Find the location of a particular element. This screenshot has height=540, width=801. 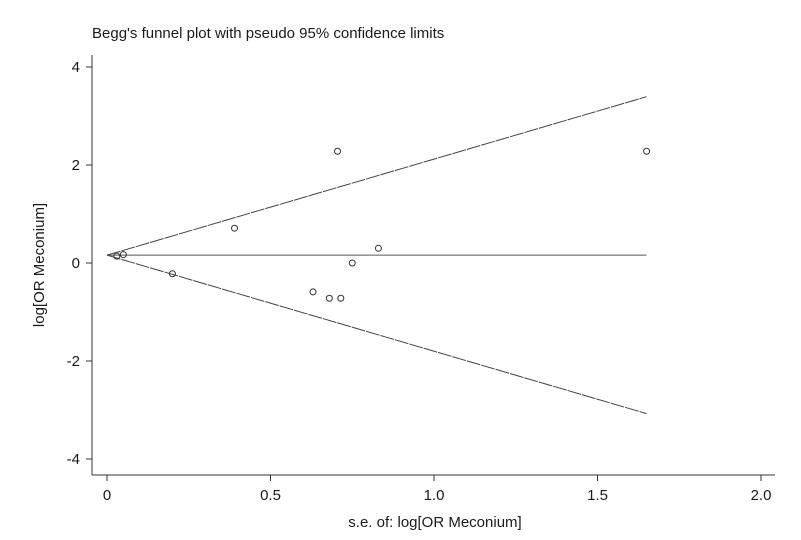

y-tick-label: -4 is located at coordinates (73, 459).